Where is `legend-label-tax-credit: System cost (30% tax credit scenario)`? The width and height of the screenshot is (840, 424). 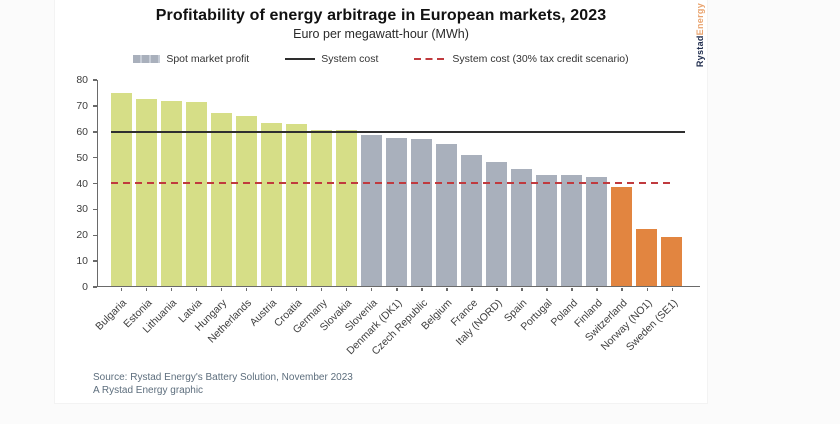
legend-label-tax-credit: System cost (30% tax credit scenario) is located at coordinates (540, 59).